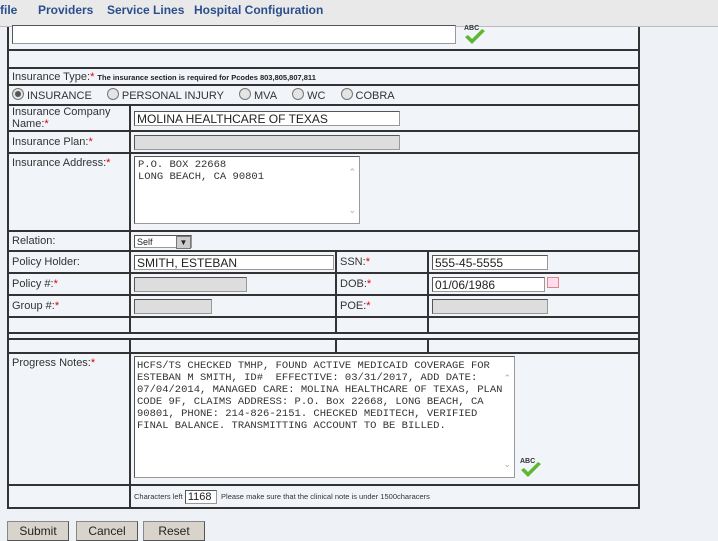 This screenshot has height=541, width=718. Describe the element at coordinates (172, 96) in the screenshot. I see `radio-label: PERSONAL INJURY` at that location.